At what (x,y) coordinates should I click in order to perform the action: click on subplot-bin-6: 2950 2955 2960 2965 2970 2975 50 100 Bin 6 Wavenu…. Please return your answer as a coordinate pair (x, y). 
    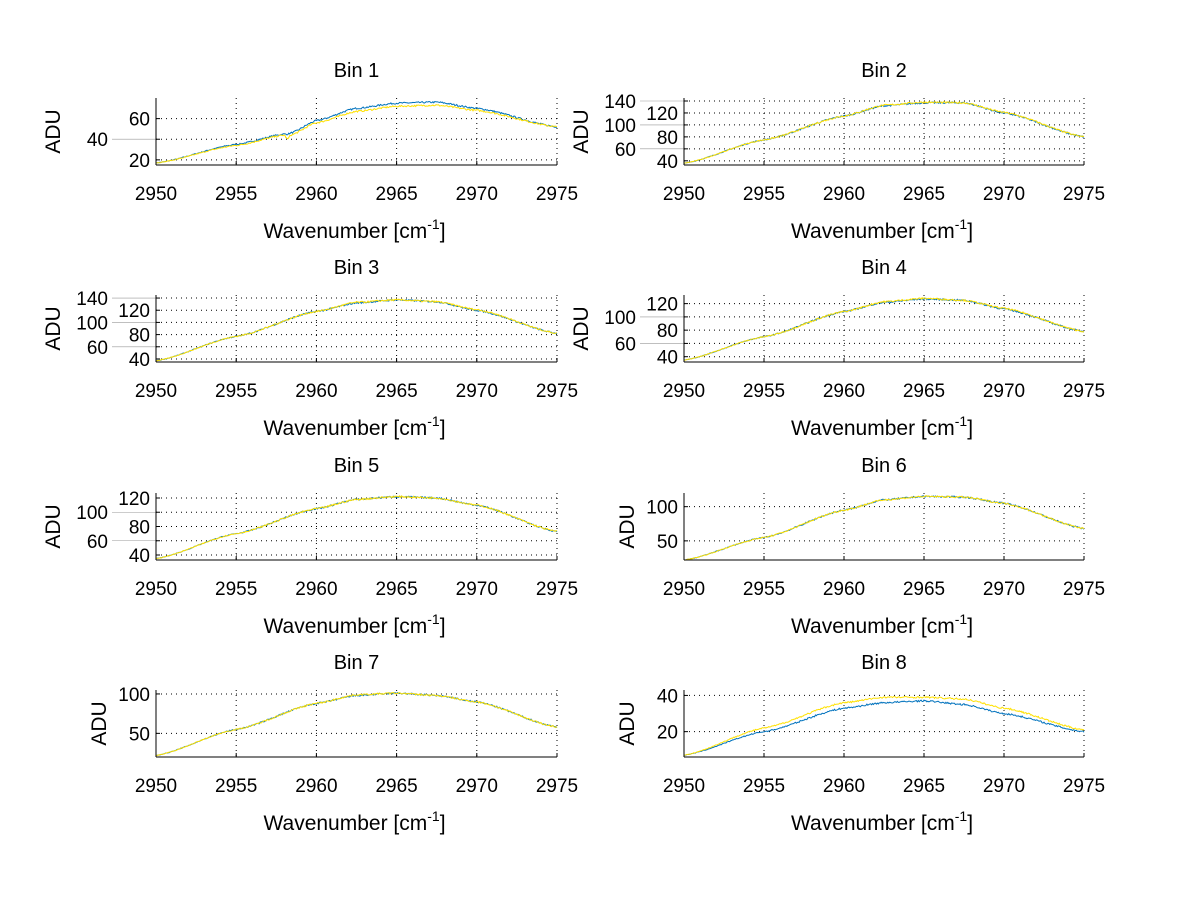
    Looking at the image, I should click on (860, 546).